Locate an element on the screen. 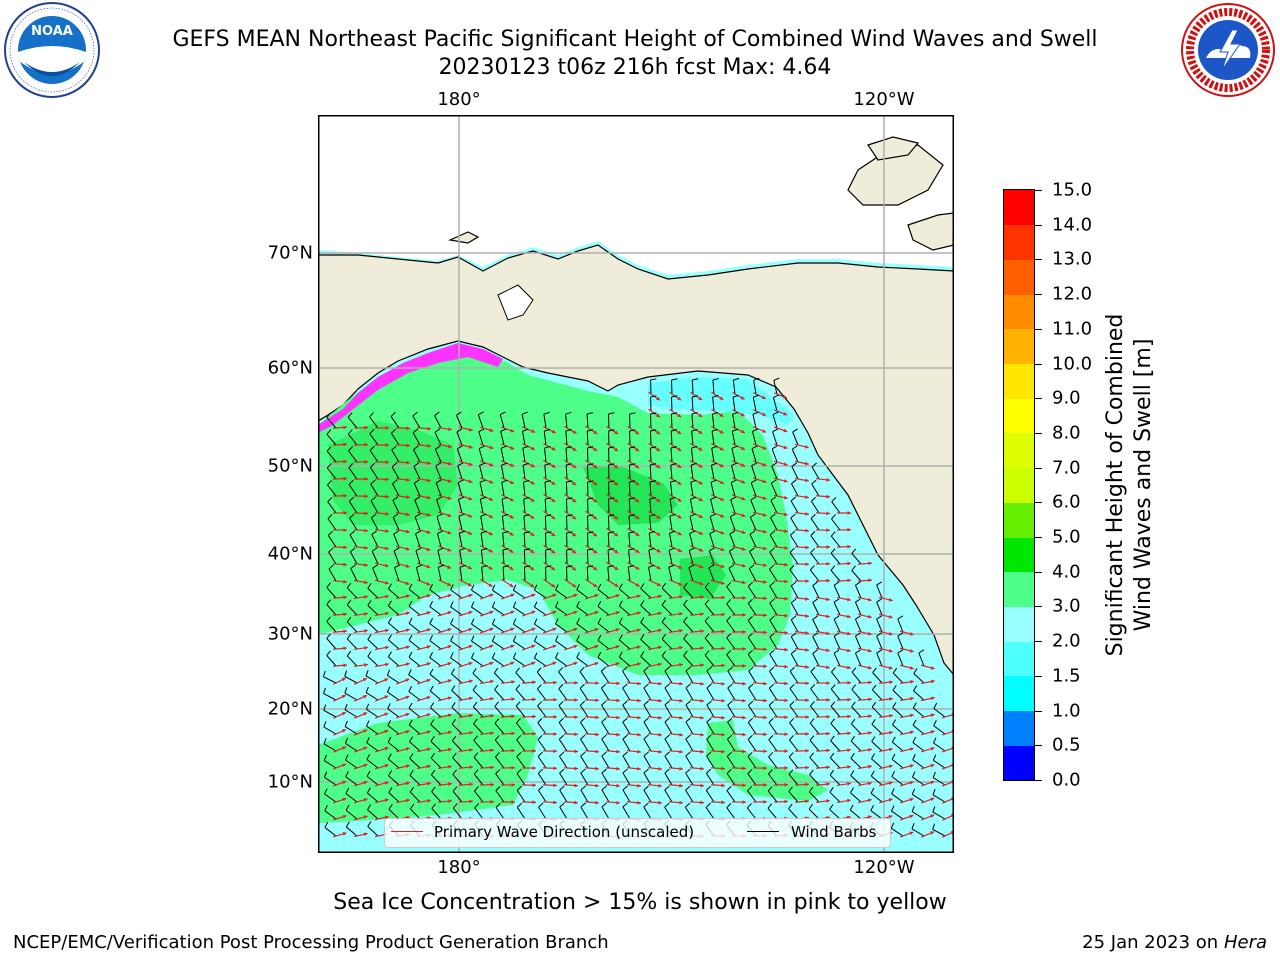 This screenshot has width=1280, height=960. noaa-logo: NOAA is located at coordinates (52, 50).